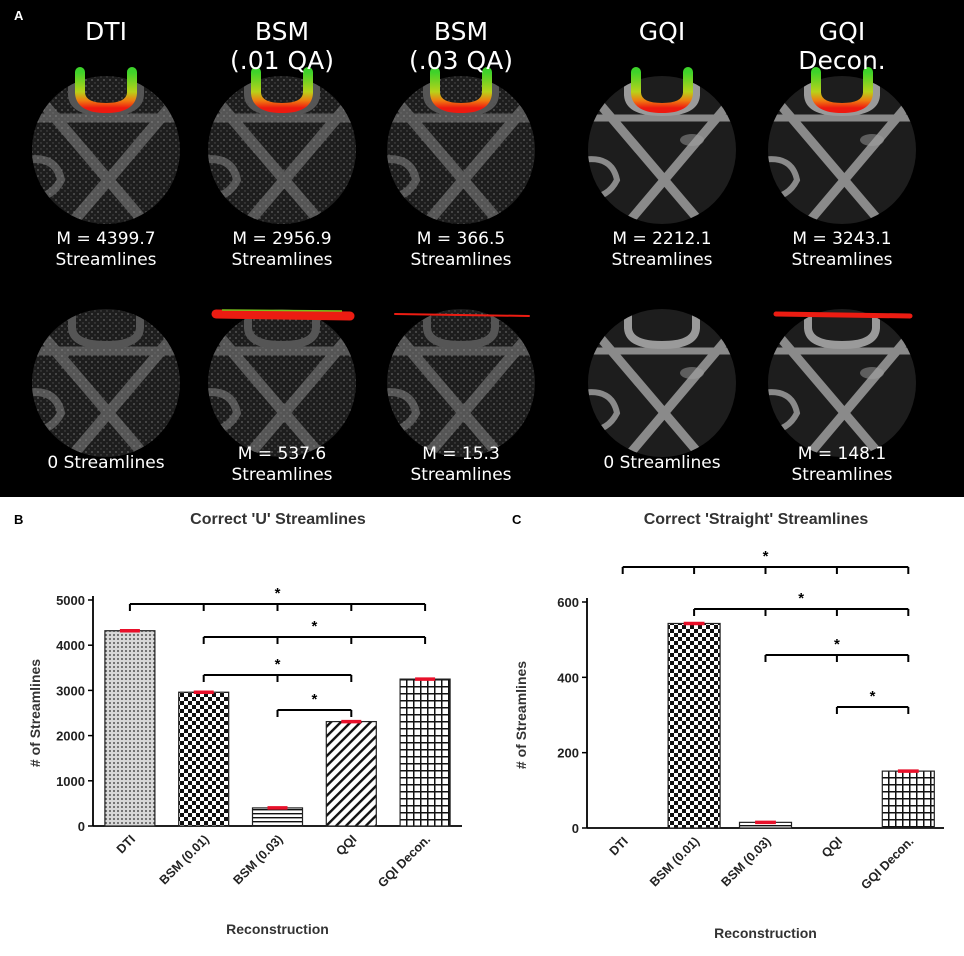  I want to click on x-tick-label: BSM (0.01), so click(674, 861).